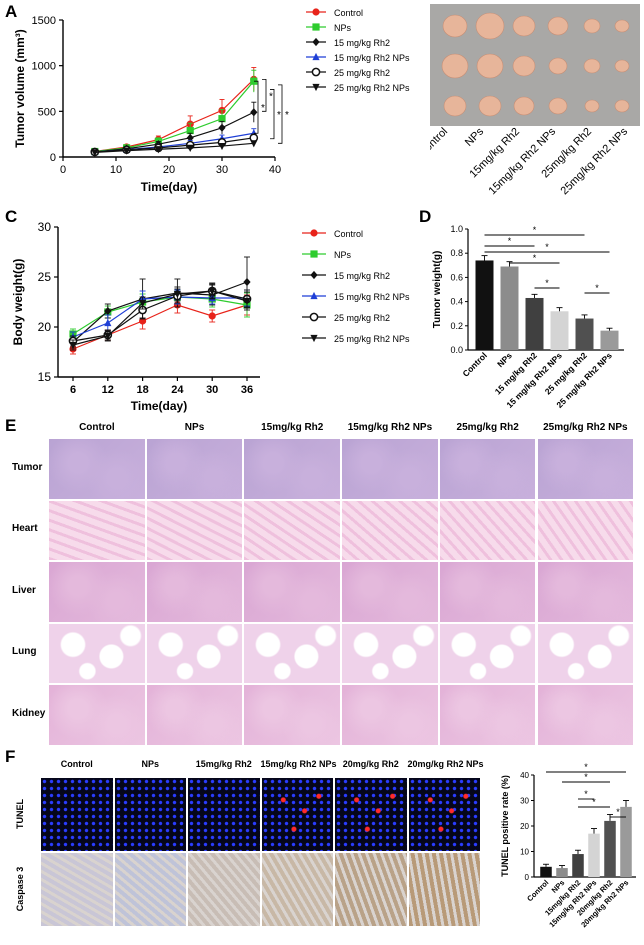 The image size is (644, 945). Describe the element at coordinates (222, 170) in the screenshot. I see `x-tick-label: 30` at that location.